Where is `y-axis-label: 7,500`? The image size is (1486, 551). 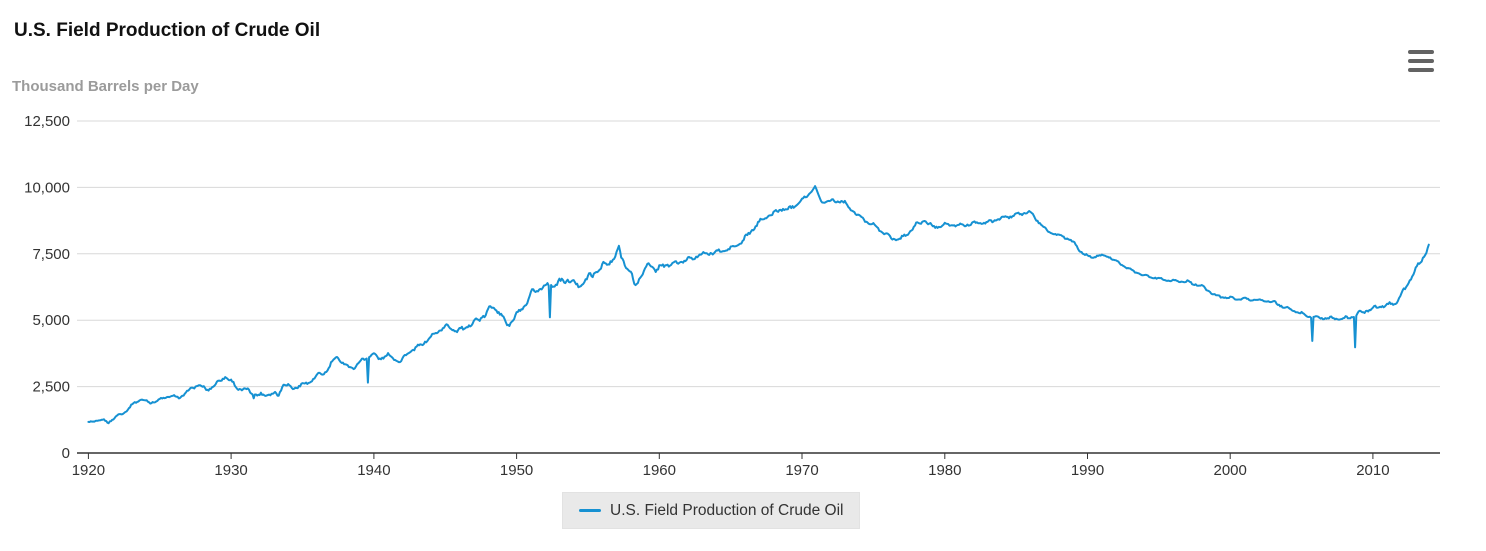
y-axis-label: 7,500 is located at coordinates (51, 254).